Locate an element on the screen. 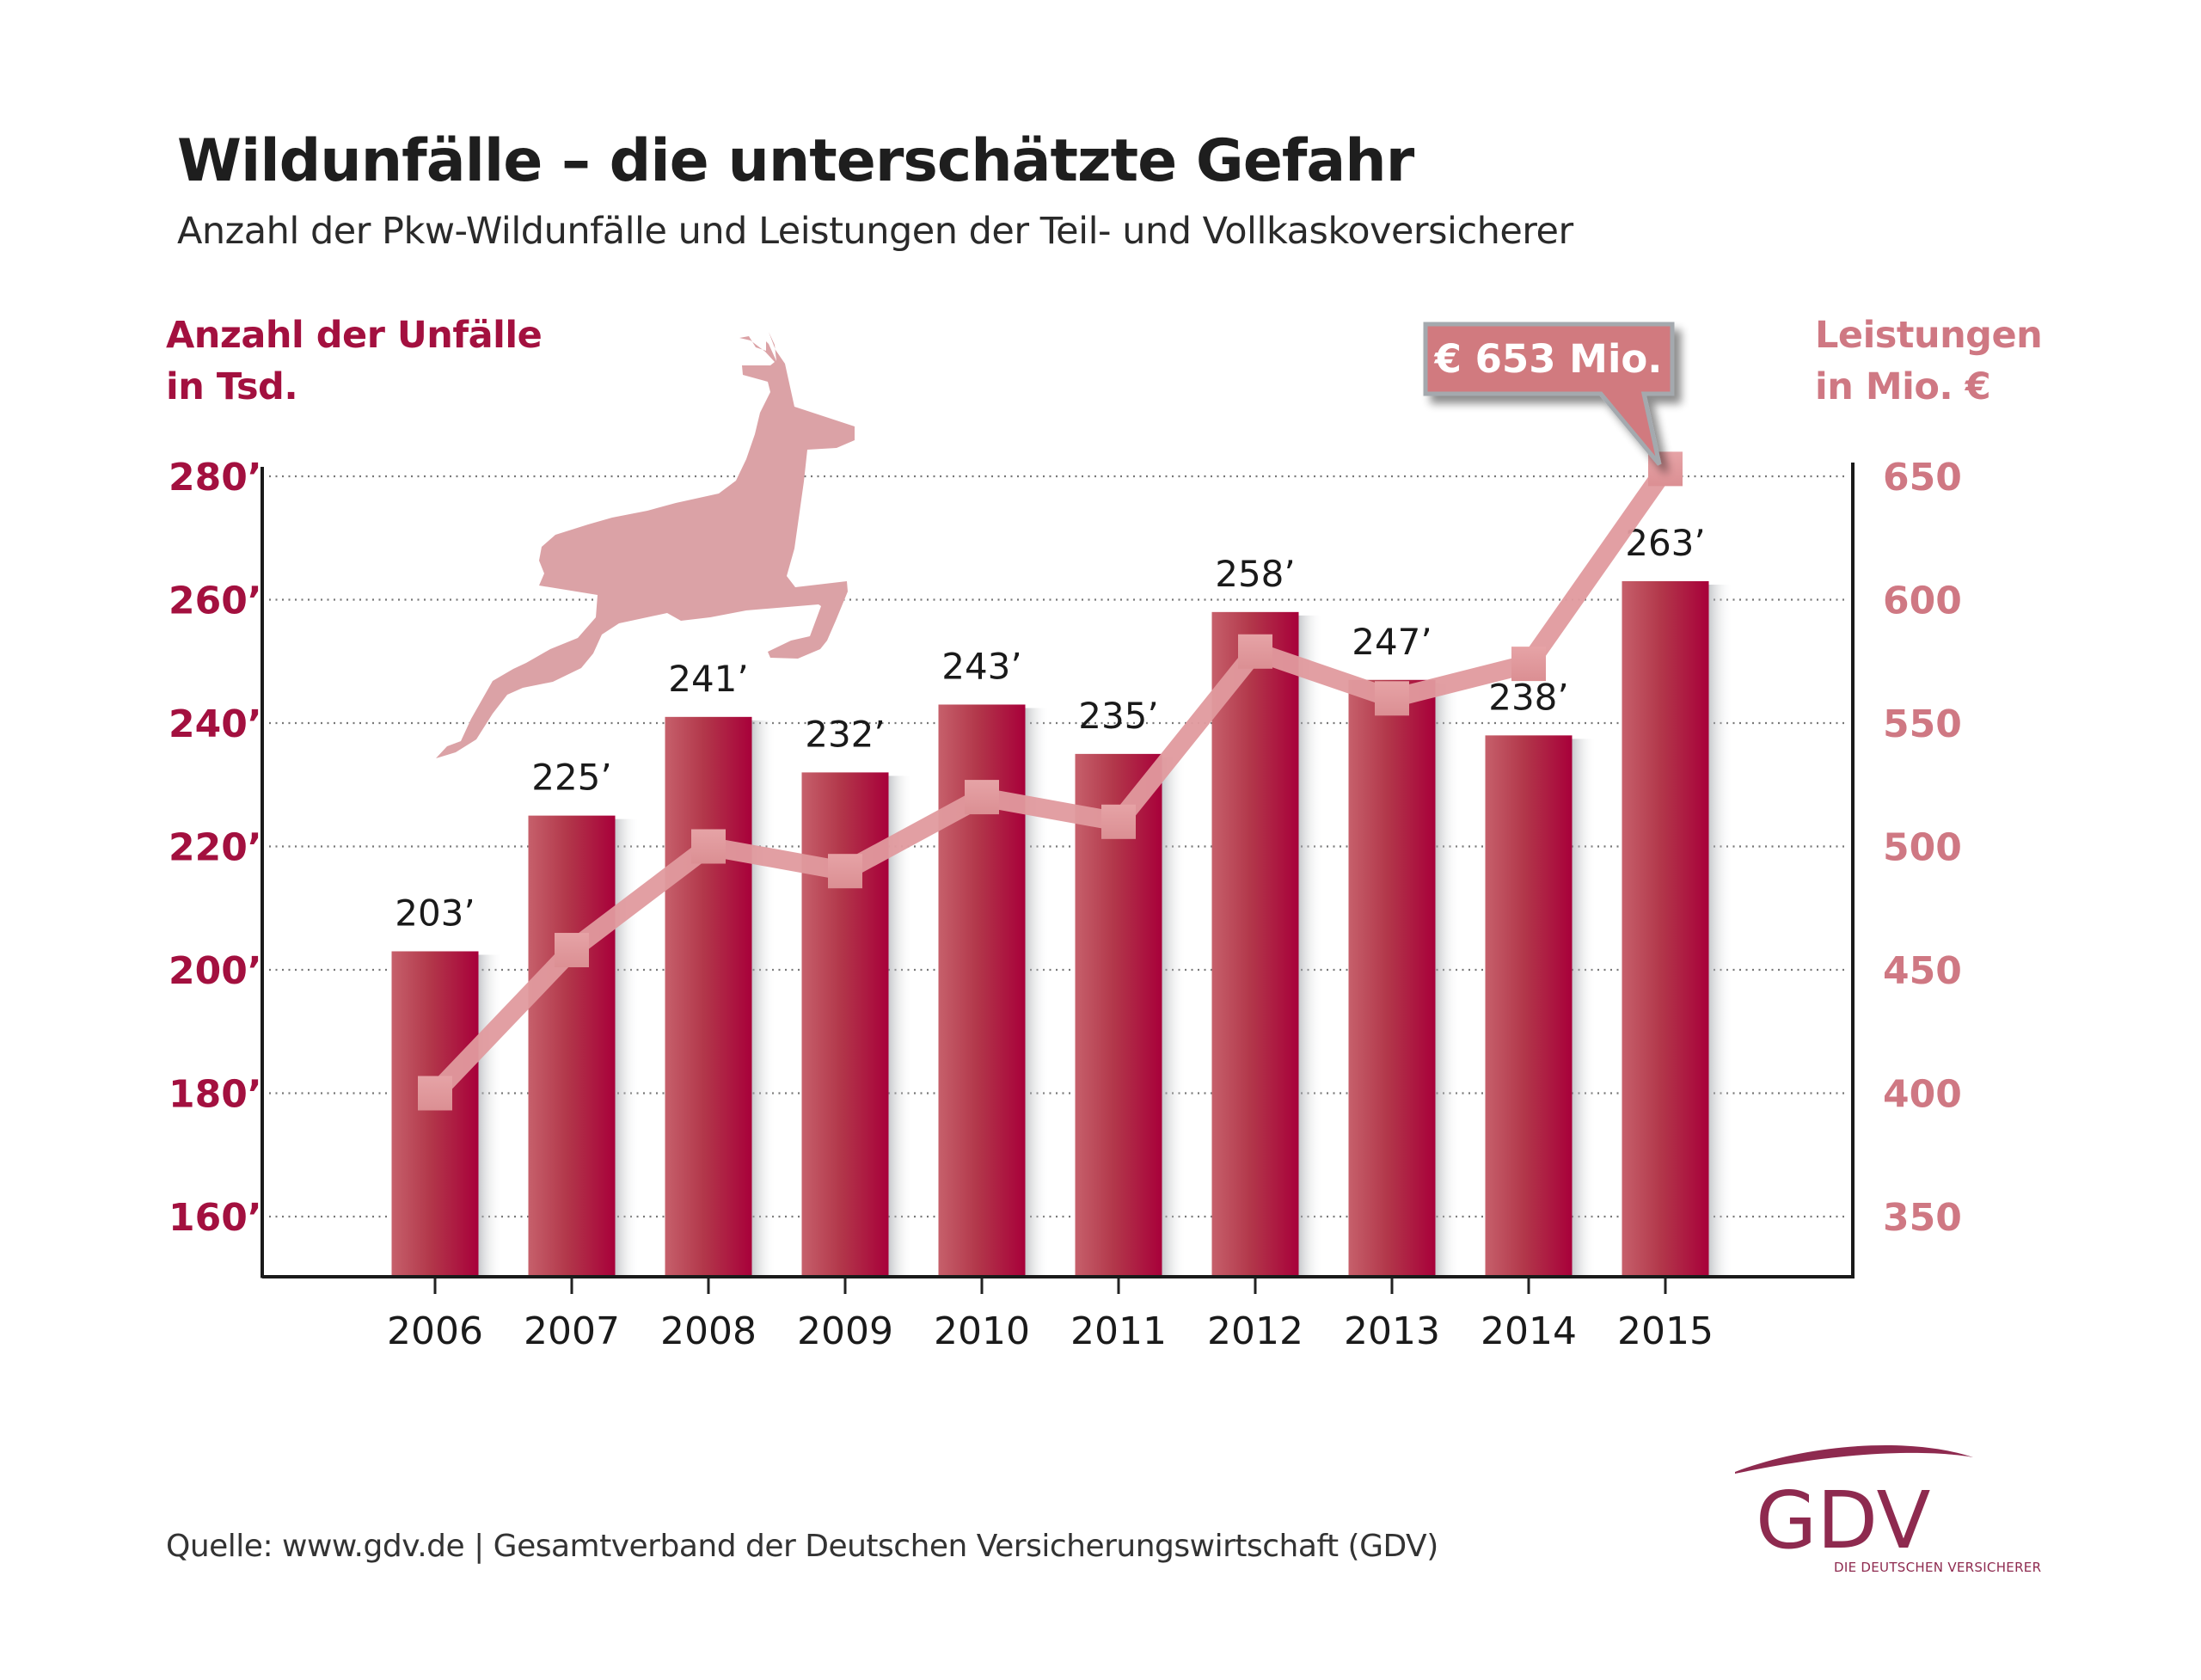 The height and width of the screenshot is (1680, 2201). left-axis-tick-label: 280’ is located at coordinates (215, 478).